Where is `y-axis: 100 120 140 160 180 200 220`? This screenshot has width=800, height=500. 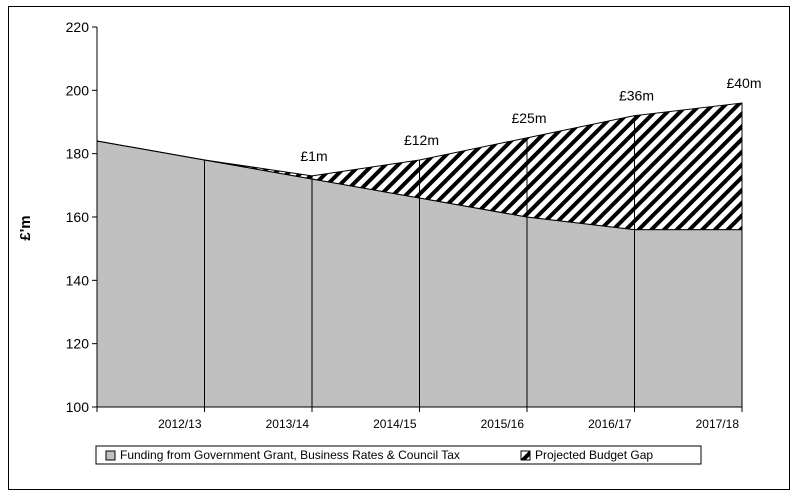 y-axis: 100 120 140 160 180 200 220 is located at coordinates (82, 217).